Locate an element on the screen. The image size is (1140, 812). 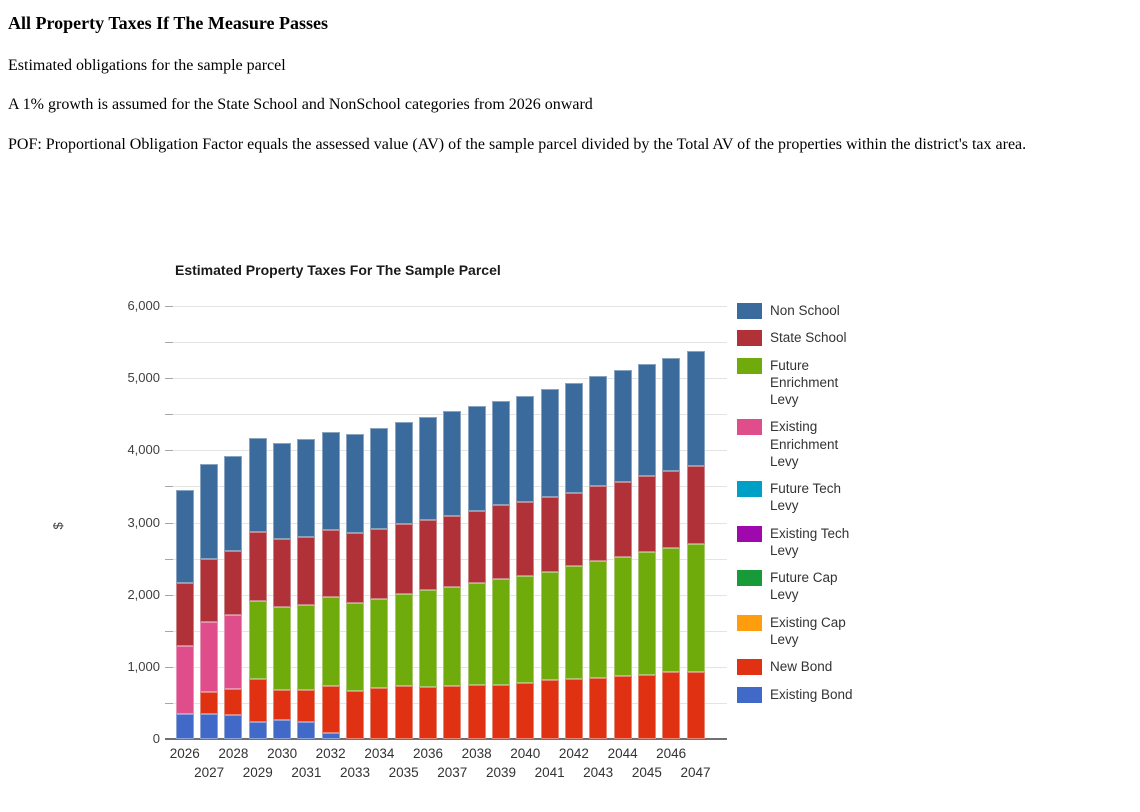
bar-2044 is located at coordinates (622, 554).